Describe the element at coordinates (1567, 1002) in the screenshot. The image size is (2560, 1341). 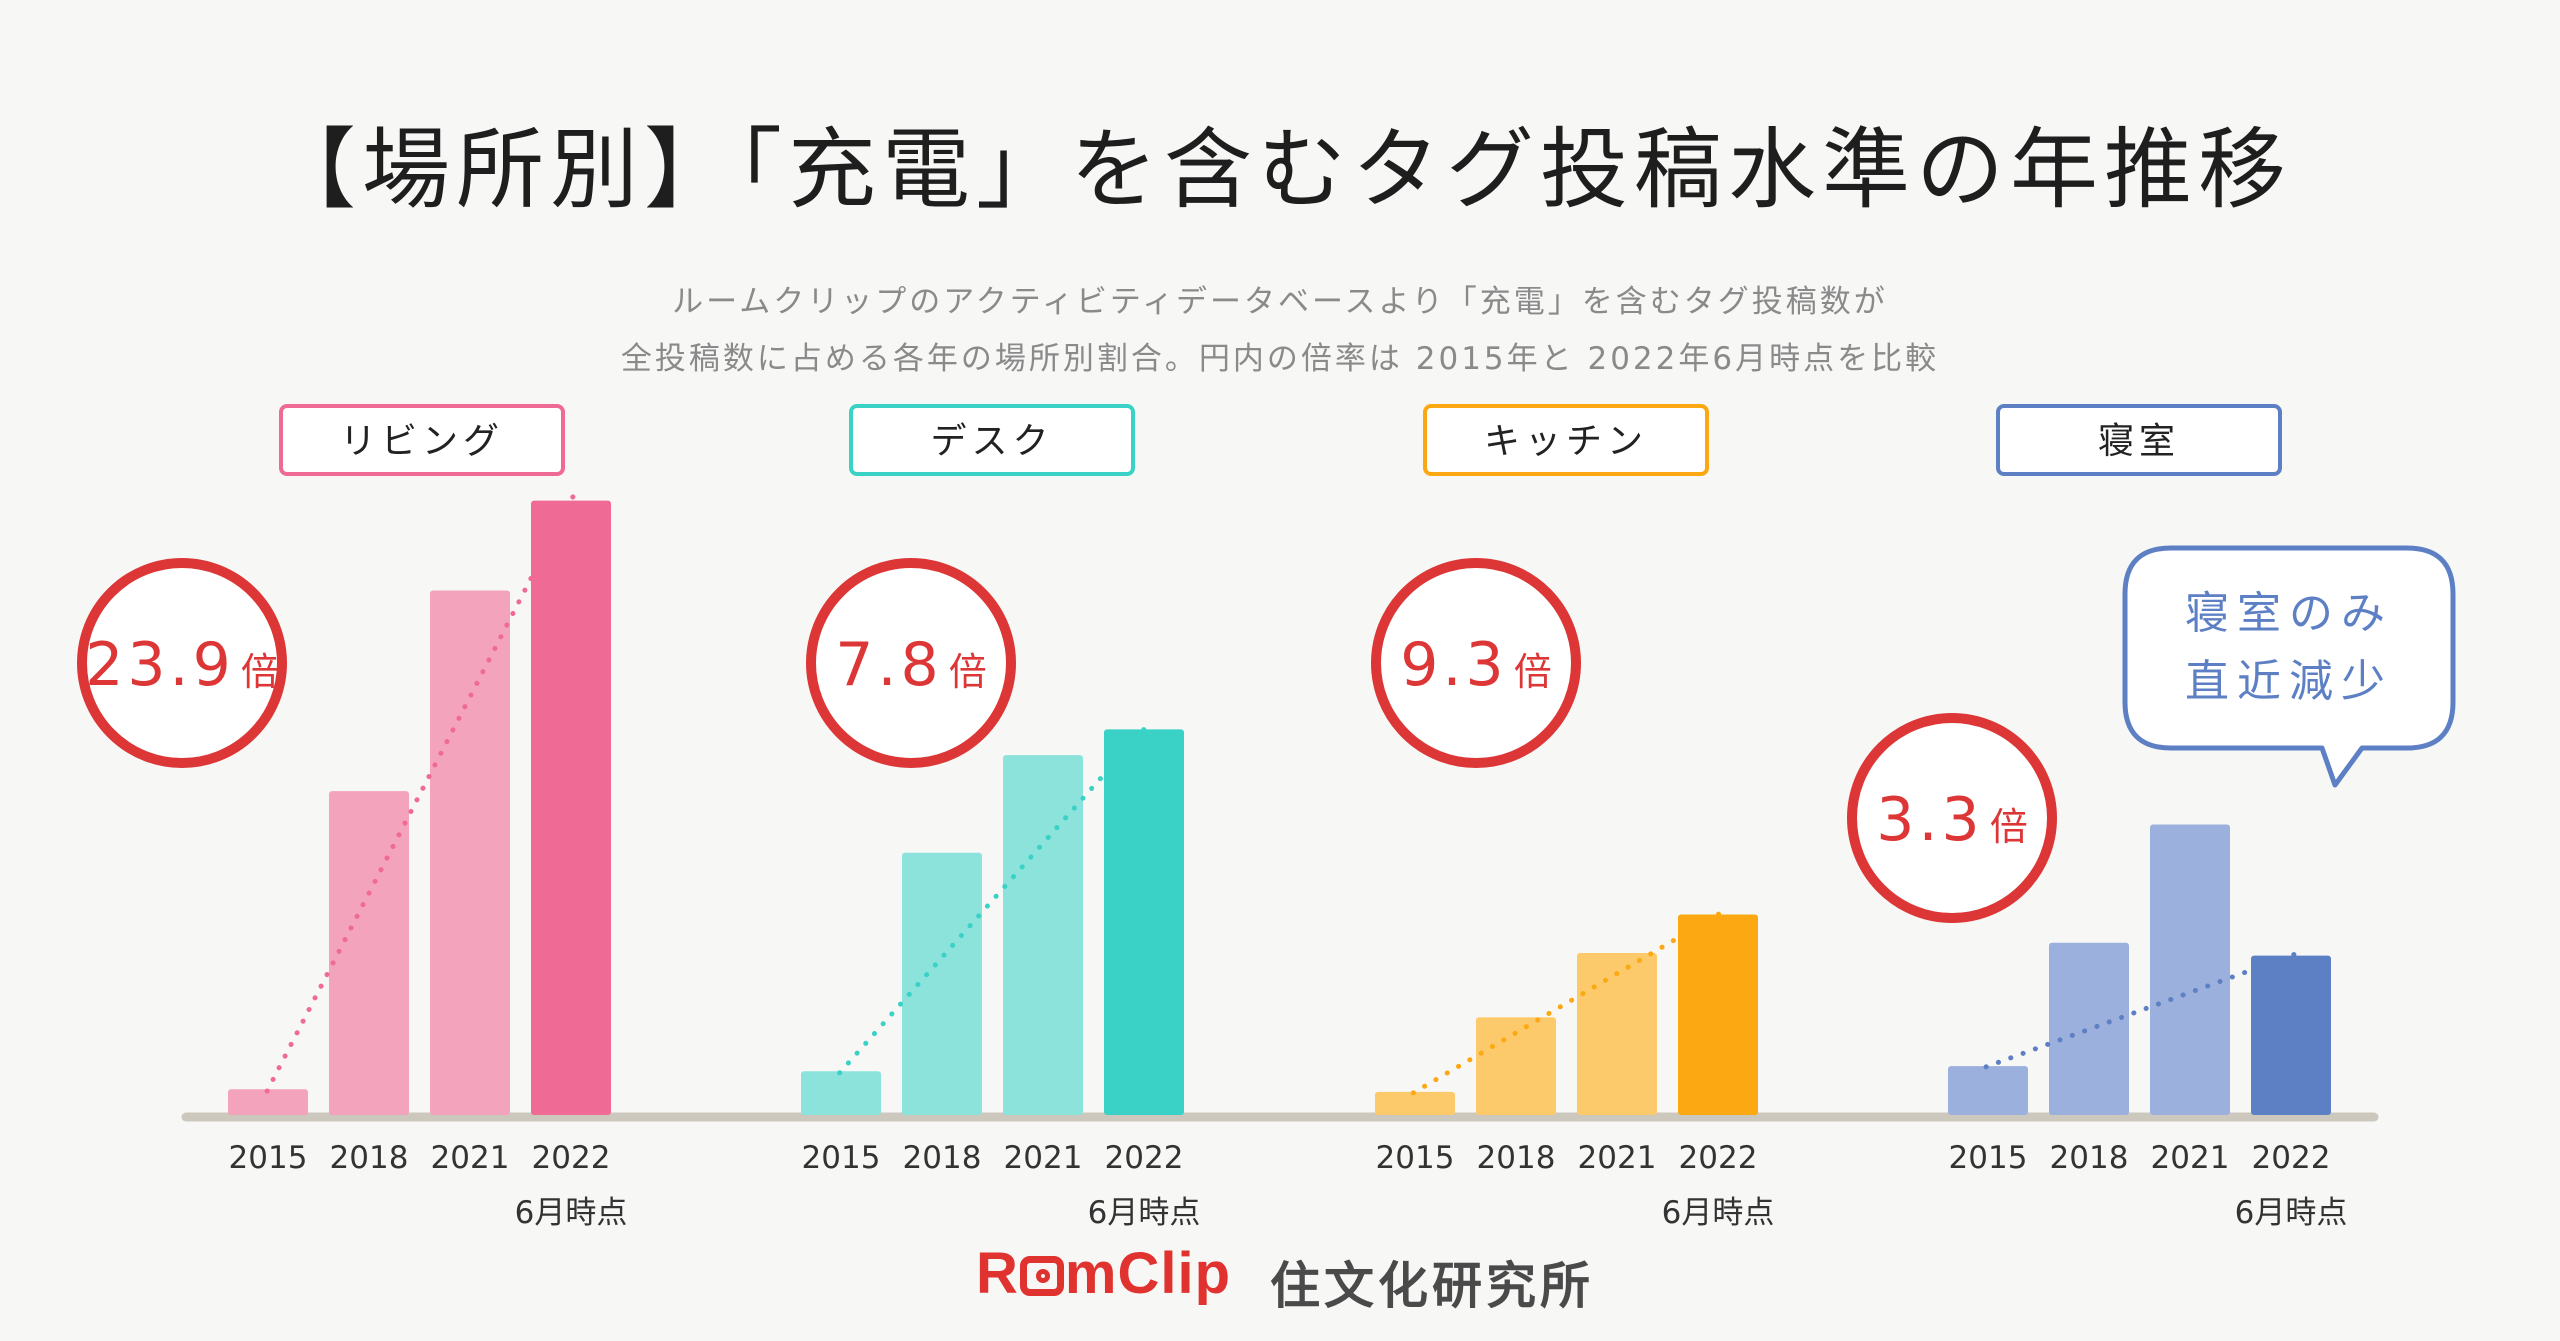
I see `trend-line-kitchen` at that location.